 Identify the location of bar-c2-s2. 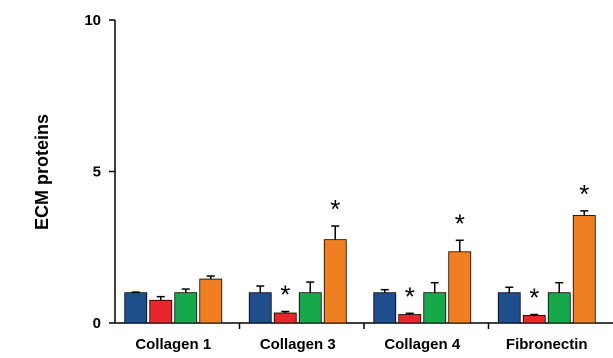
(435, 308).